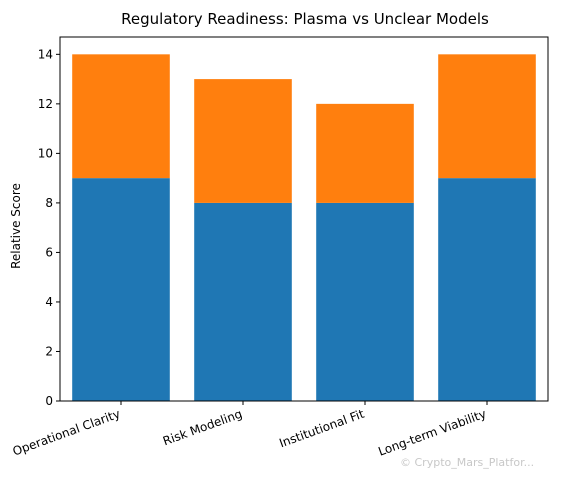 Image resolution: width=562 pixels, height=483 pixels. Describe the element at coordinates (49, 401) in the screenshot. I see `y-tick-label-0: 0` at that location.